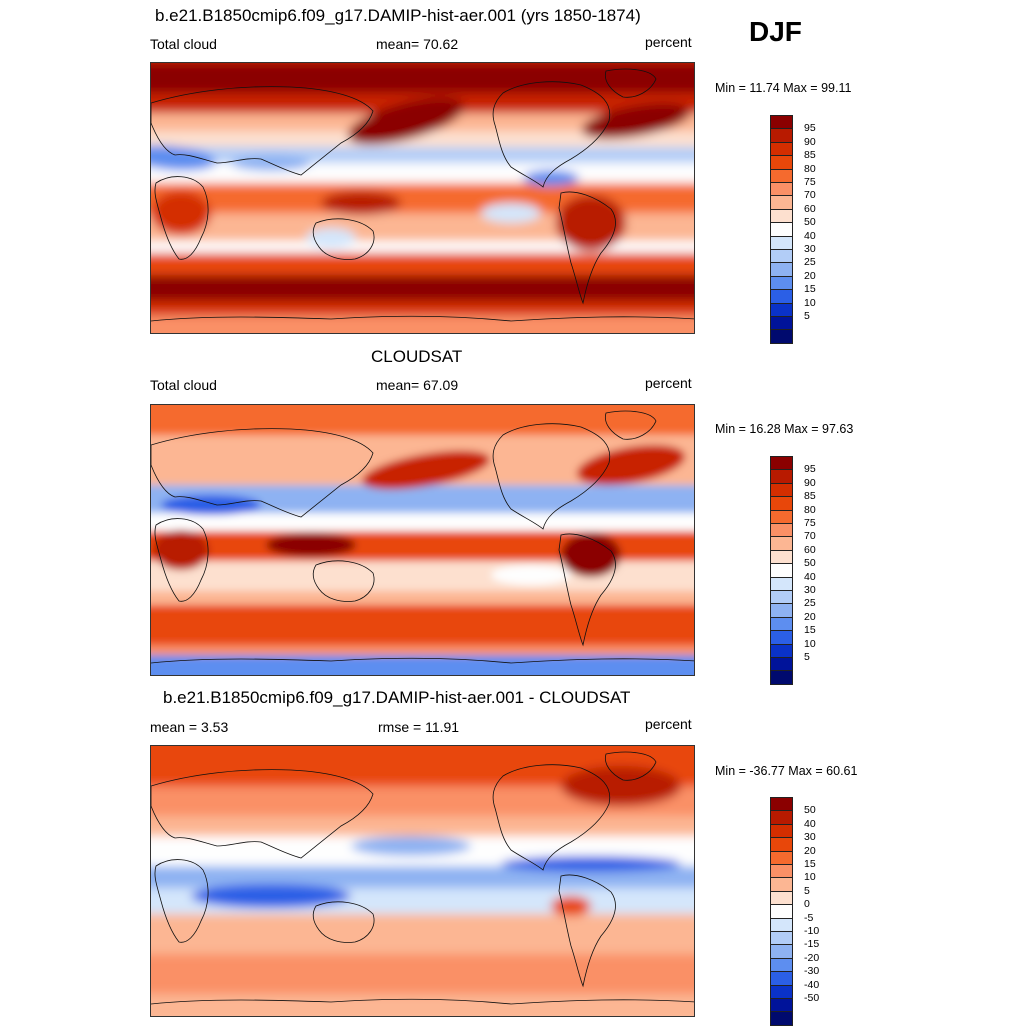 Image resolution: width=1024 pixels, height=1026 pixels. Describe the element at coordinates (812, 944) in the screenshot. I see `colorbar-level-label: -15` at that location.